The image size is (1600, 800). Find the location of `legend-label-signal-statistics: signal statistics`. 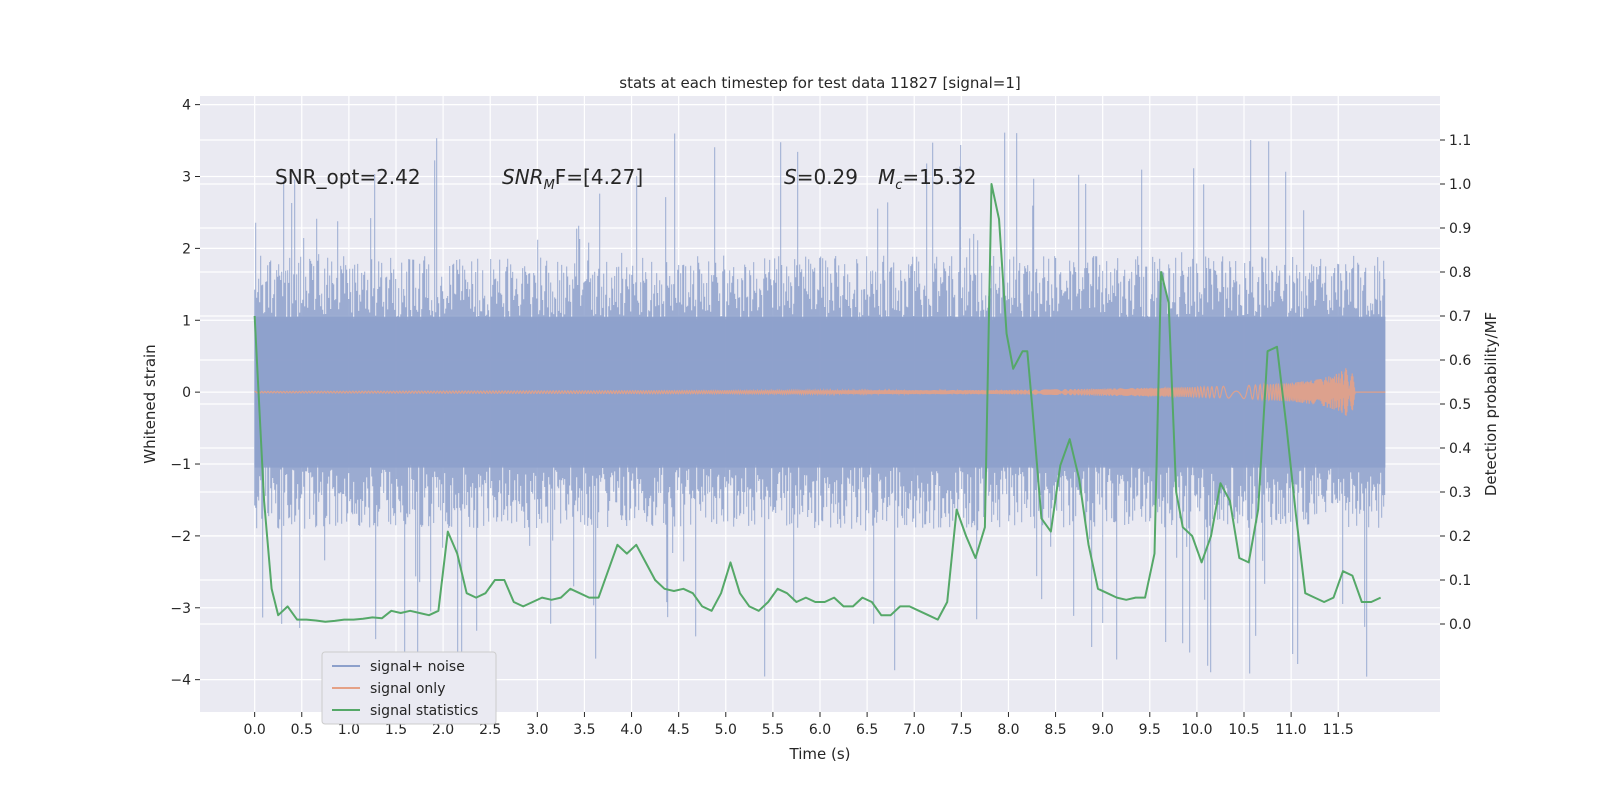

legend-label-signal-statistics: signal statistics is located at coordinates (424, 711).